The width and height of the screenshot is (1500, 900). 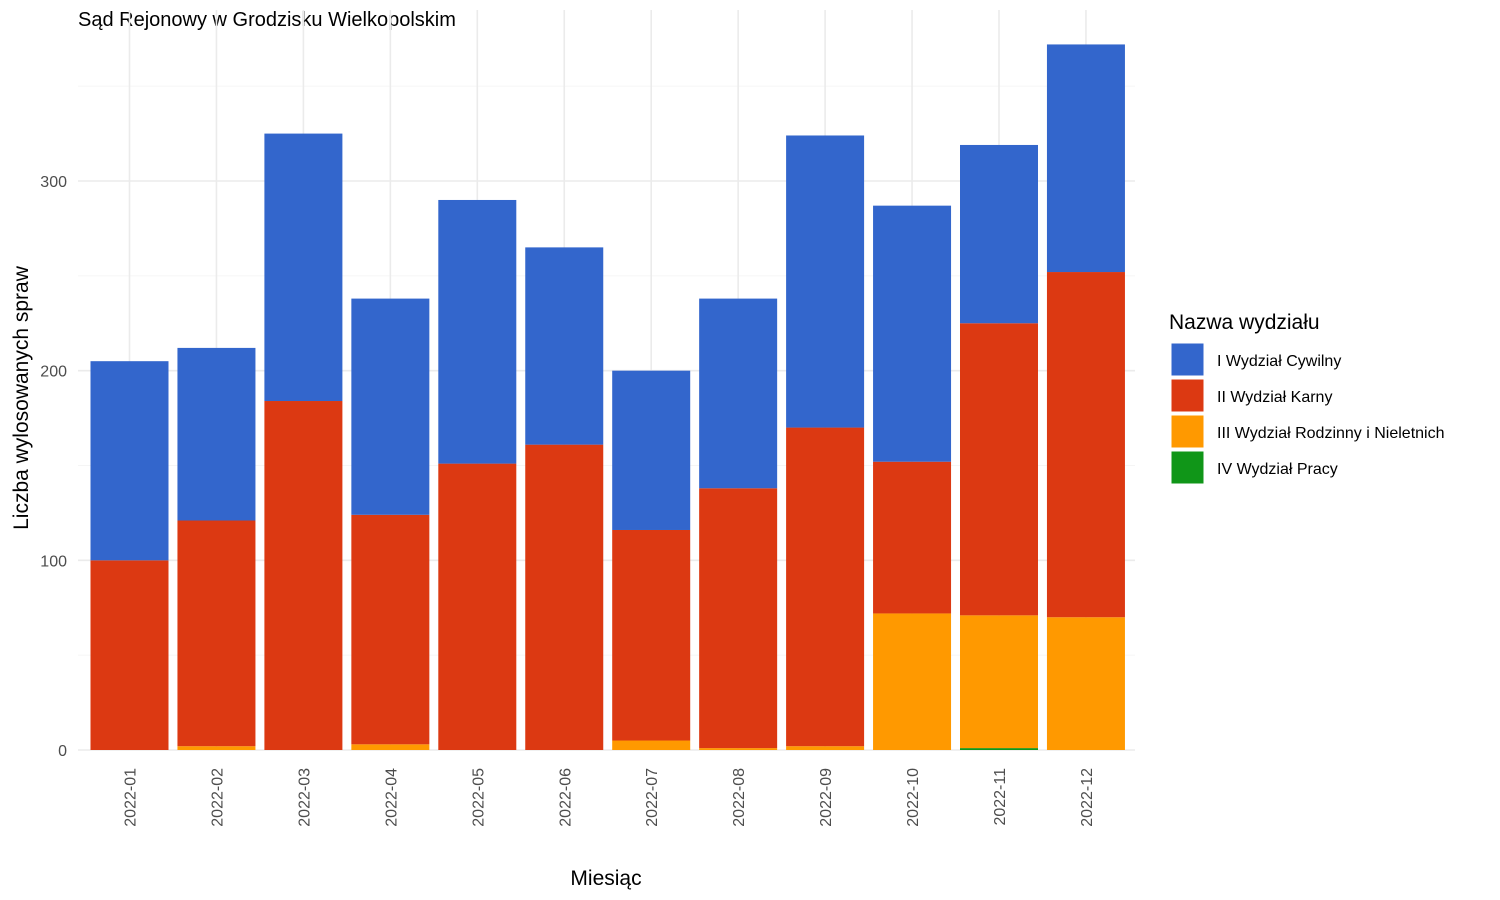 I want to click on y-axis-title: Liczba wylosowanych spraw, so click(x=21, y=397).